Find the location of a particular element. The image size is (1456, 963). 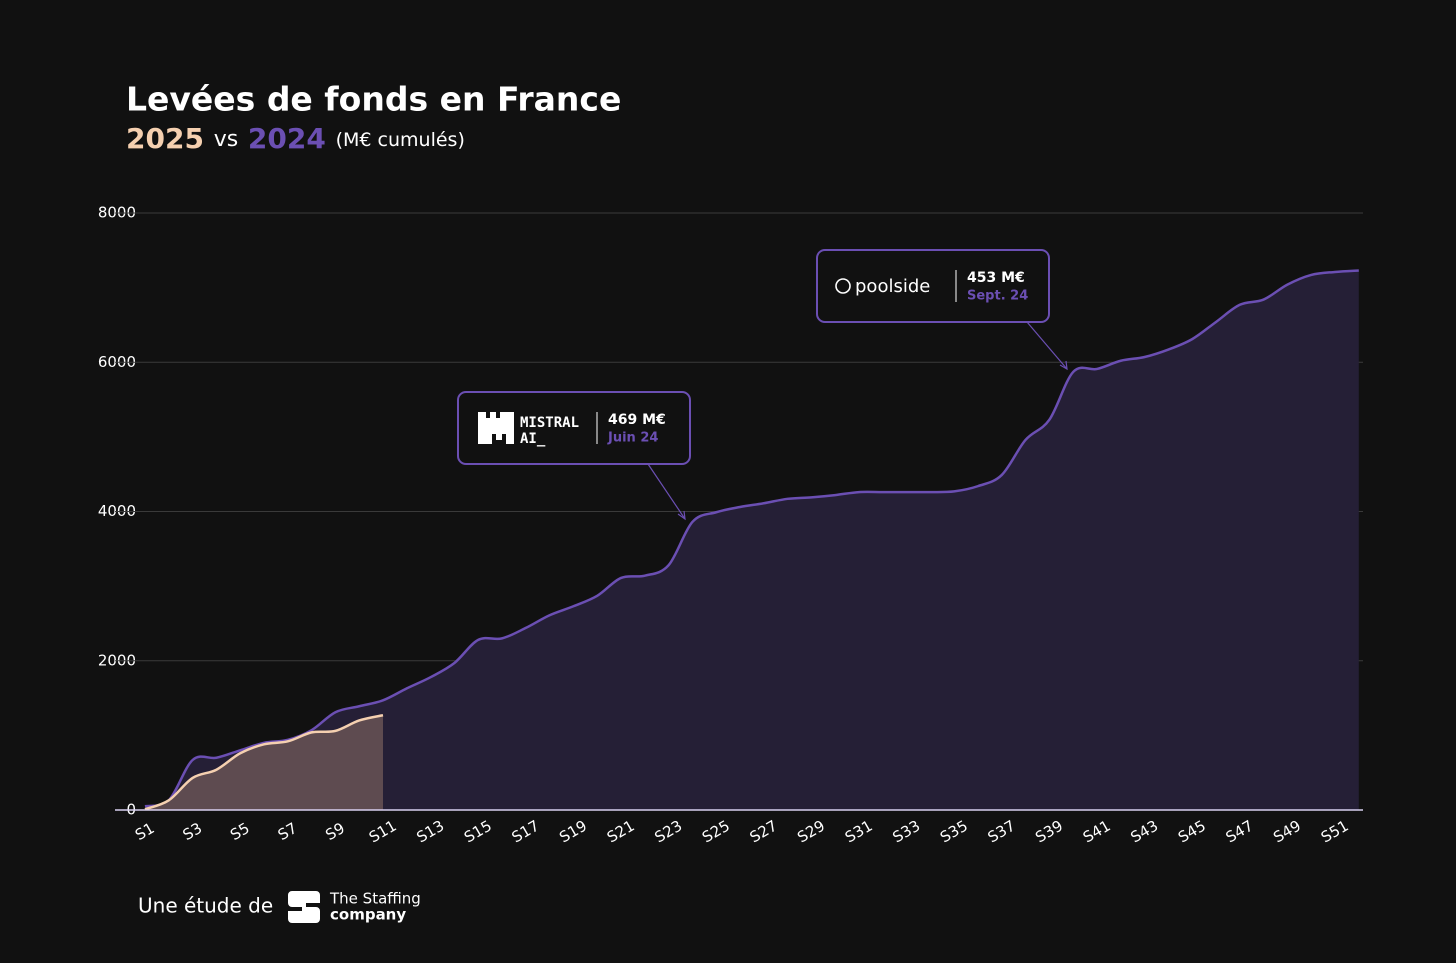

footer-text: Une étude de is located at coordinates (205, 906).